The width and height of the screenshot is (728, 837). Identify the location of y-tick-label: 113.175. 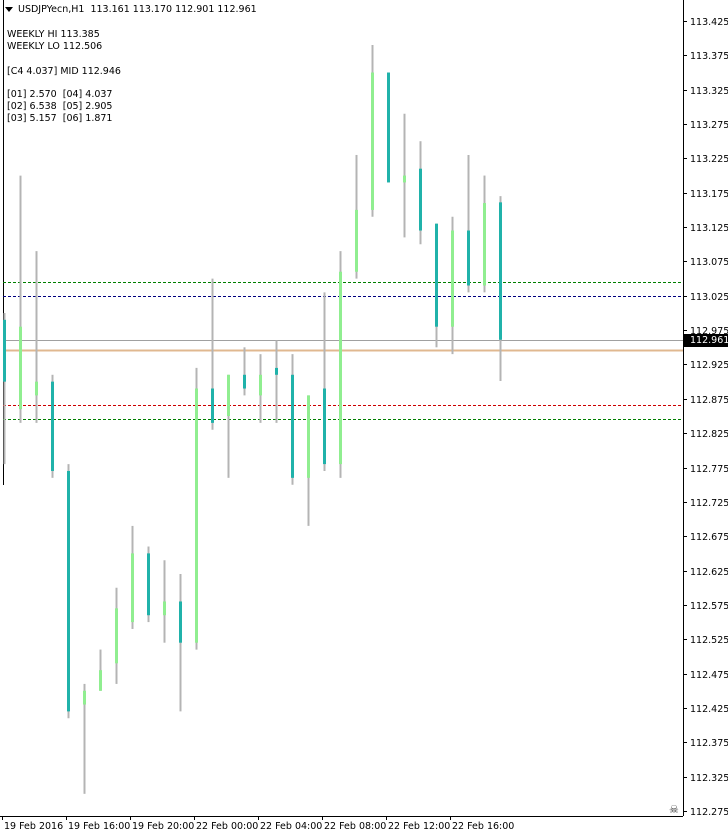
(709, 194).